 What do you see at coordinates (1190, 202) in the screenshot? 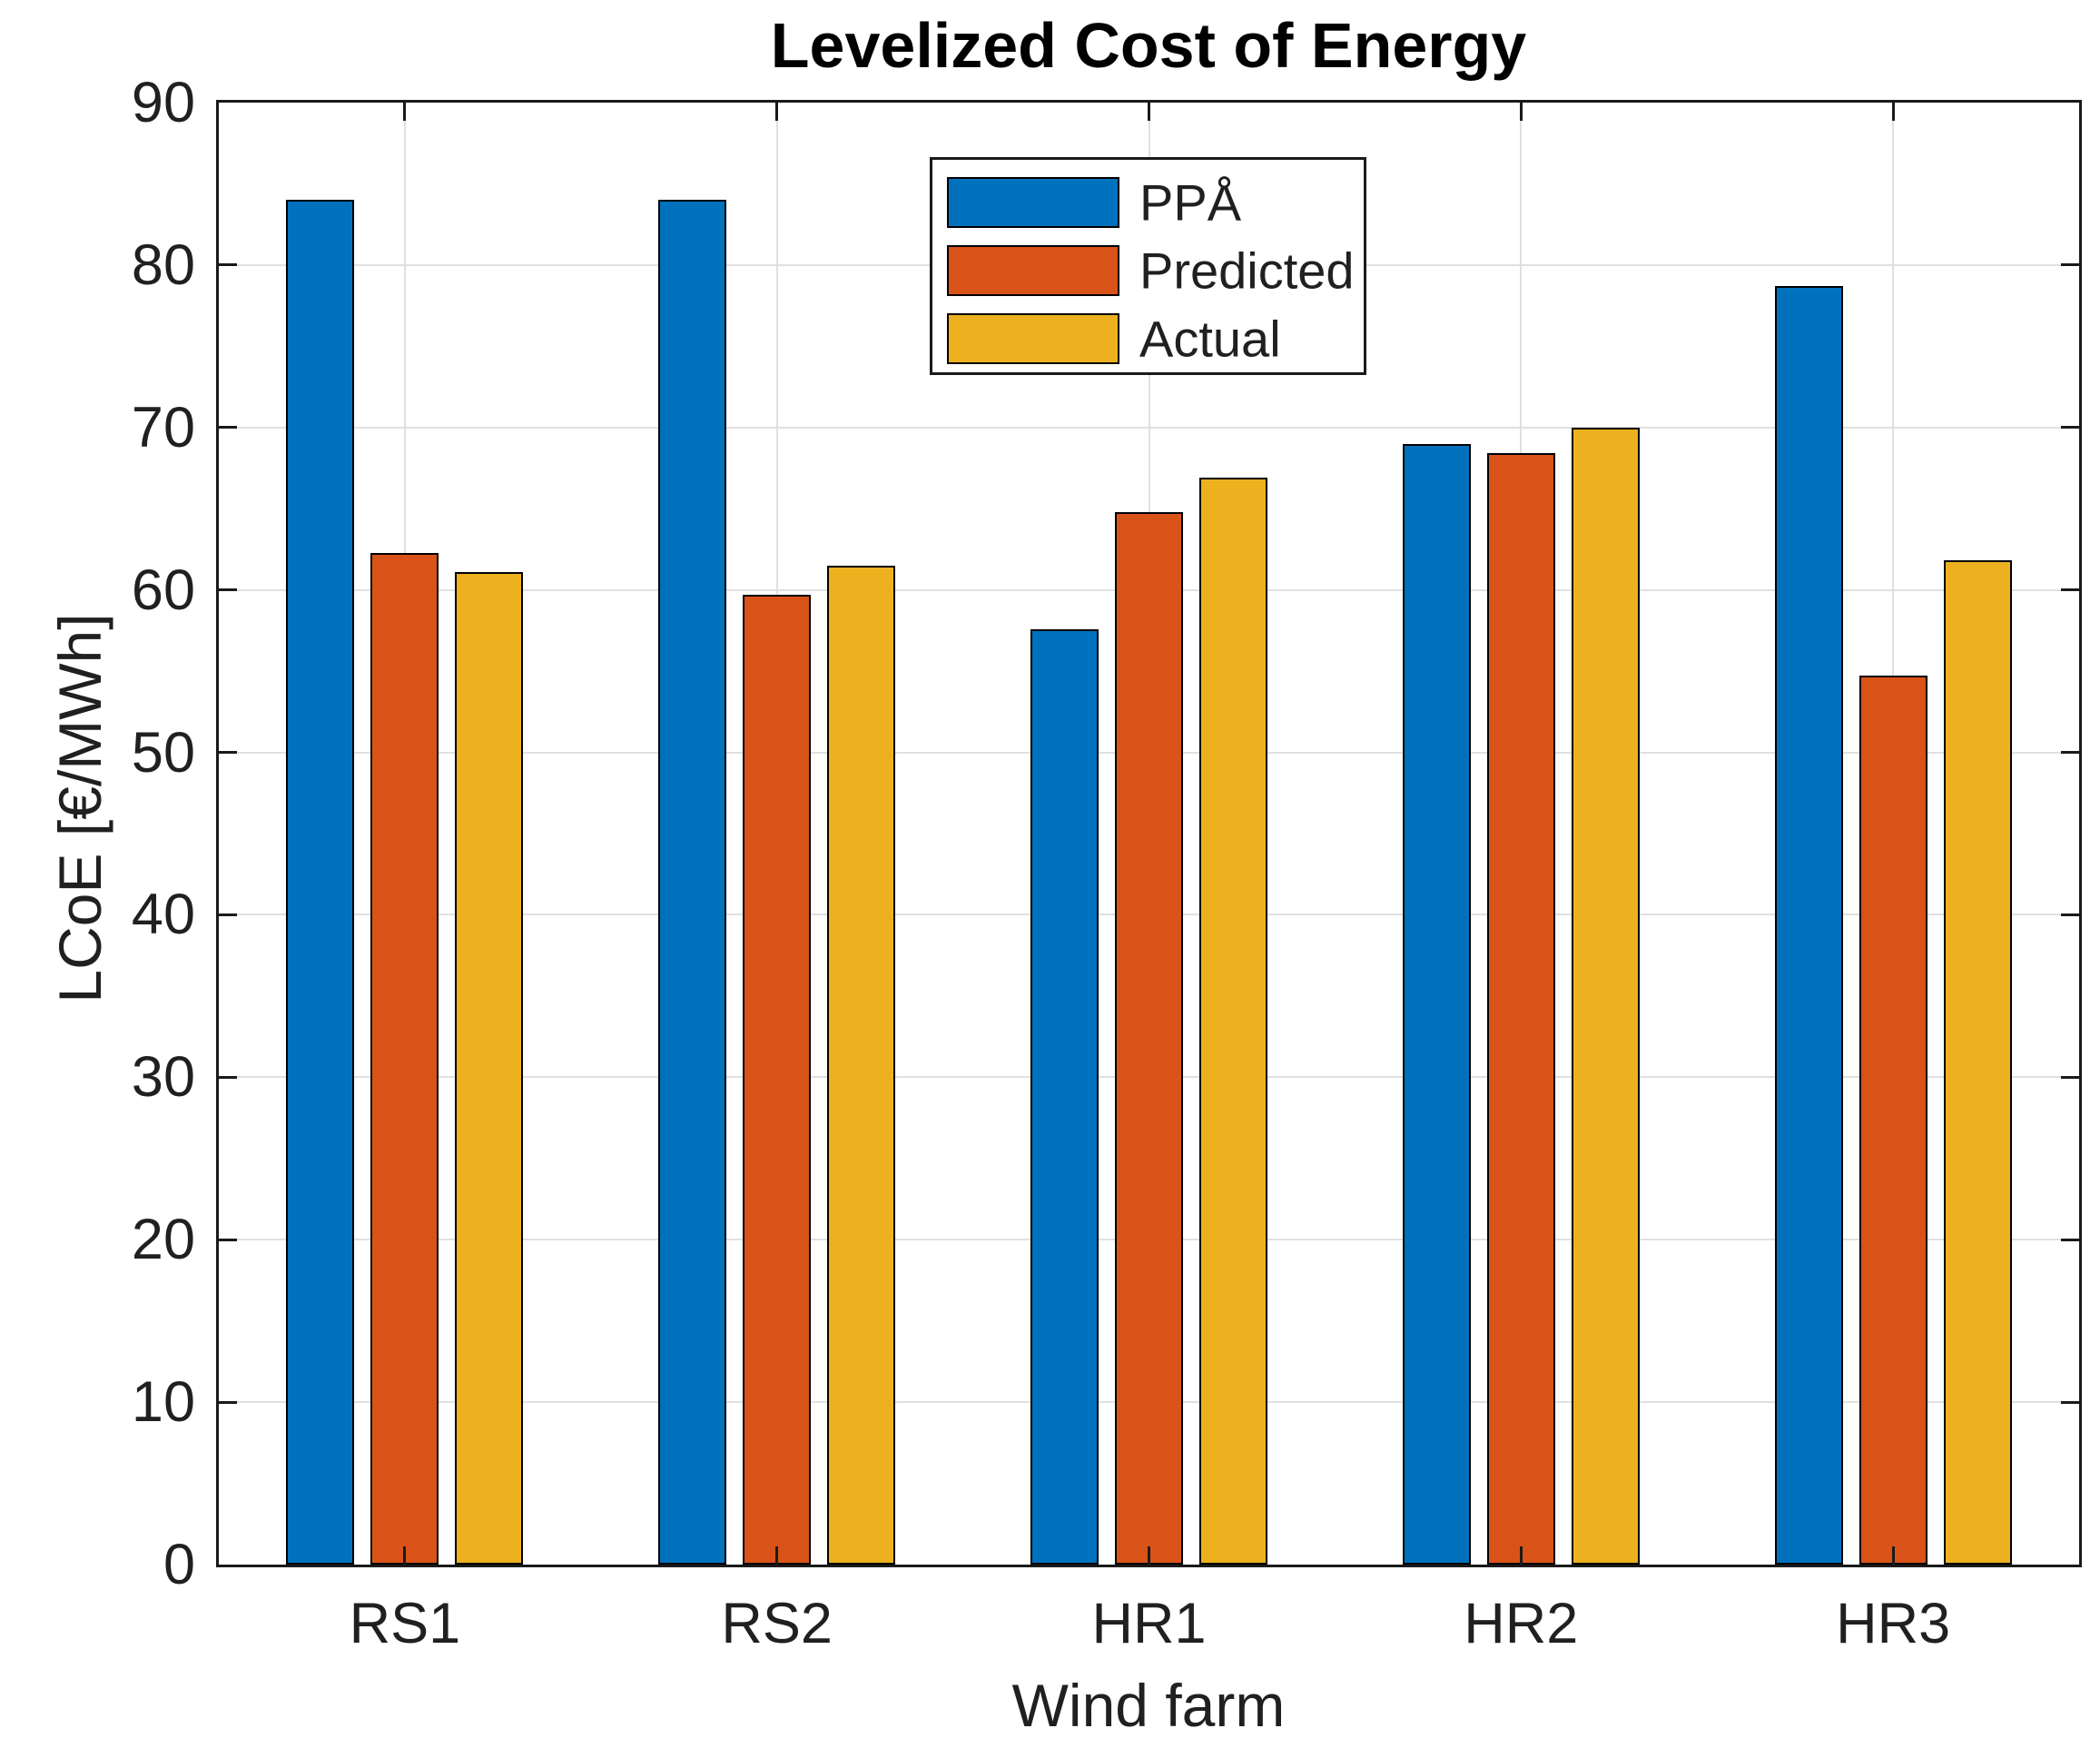
I see `legend-label-ppa: PPÅ` at bounding box center [1190, 202].